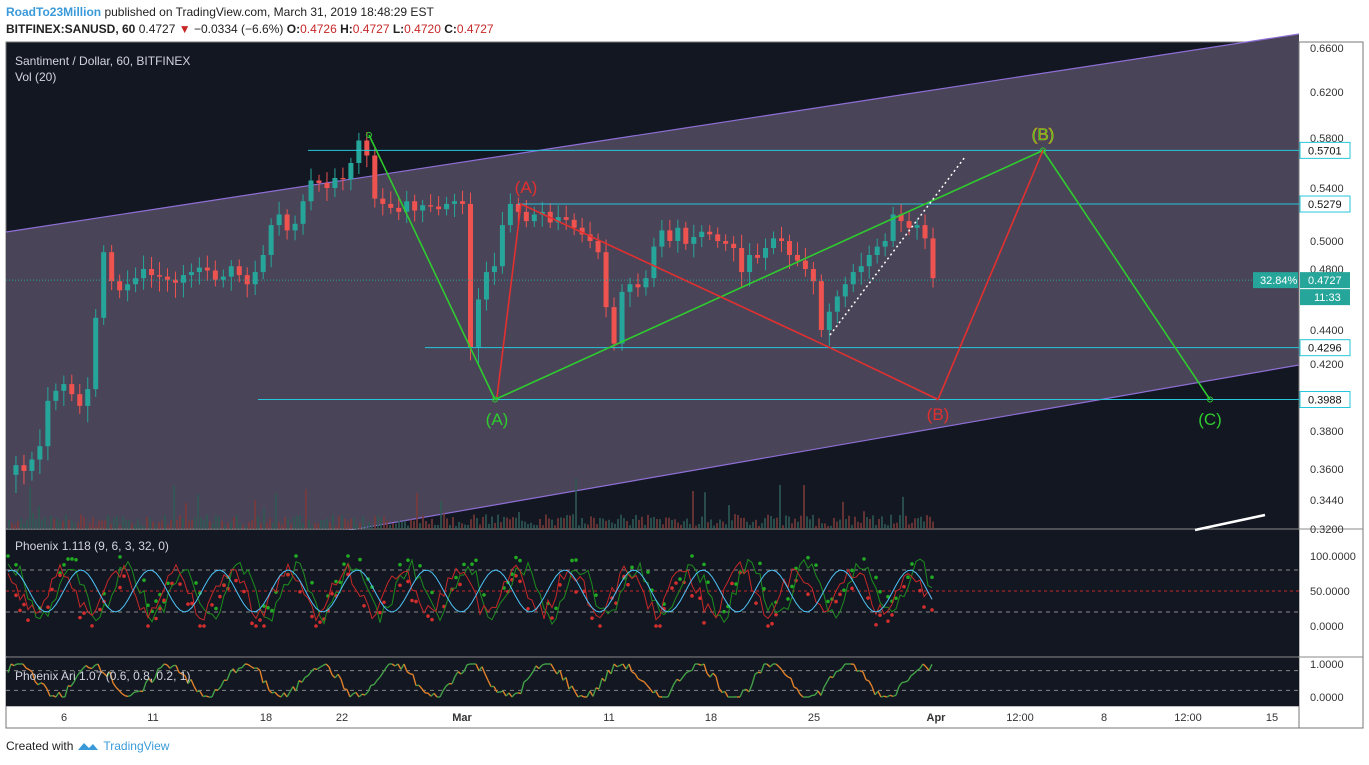 The width and height of the screenshot is (1369, 765). I want to click on close-value: 0.4727, so click(475, 29).